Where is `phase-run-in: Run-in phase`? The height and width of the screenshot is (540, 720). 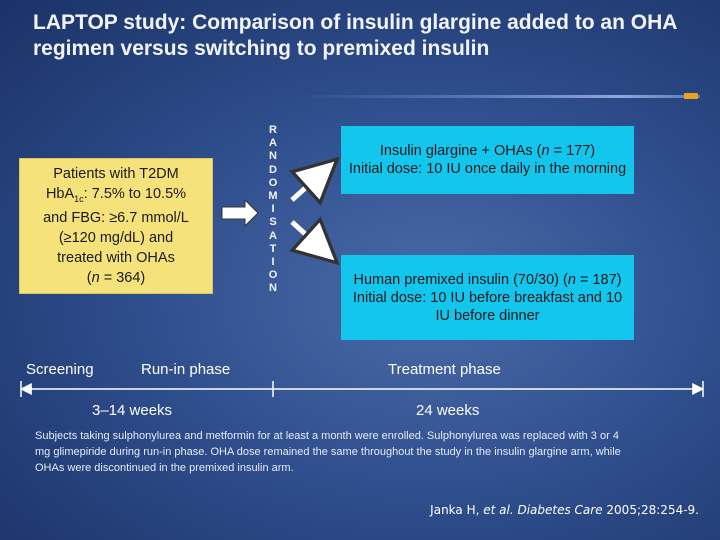
phase-run-in: Run-in phase is located at coordinates (186, 369).